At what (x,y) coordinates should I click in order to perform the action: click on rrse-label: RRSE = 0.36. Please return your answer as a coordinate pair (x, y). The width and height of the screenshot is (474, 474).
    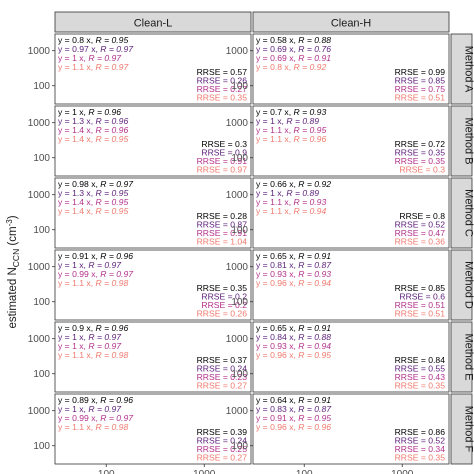
    Looking at the image, I should click on (420, 242).